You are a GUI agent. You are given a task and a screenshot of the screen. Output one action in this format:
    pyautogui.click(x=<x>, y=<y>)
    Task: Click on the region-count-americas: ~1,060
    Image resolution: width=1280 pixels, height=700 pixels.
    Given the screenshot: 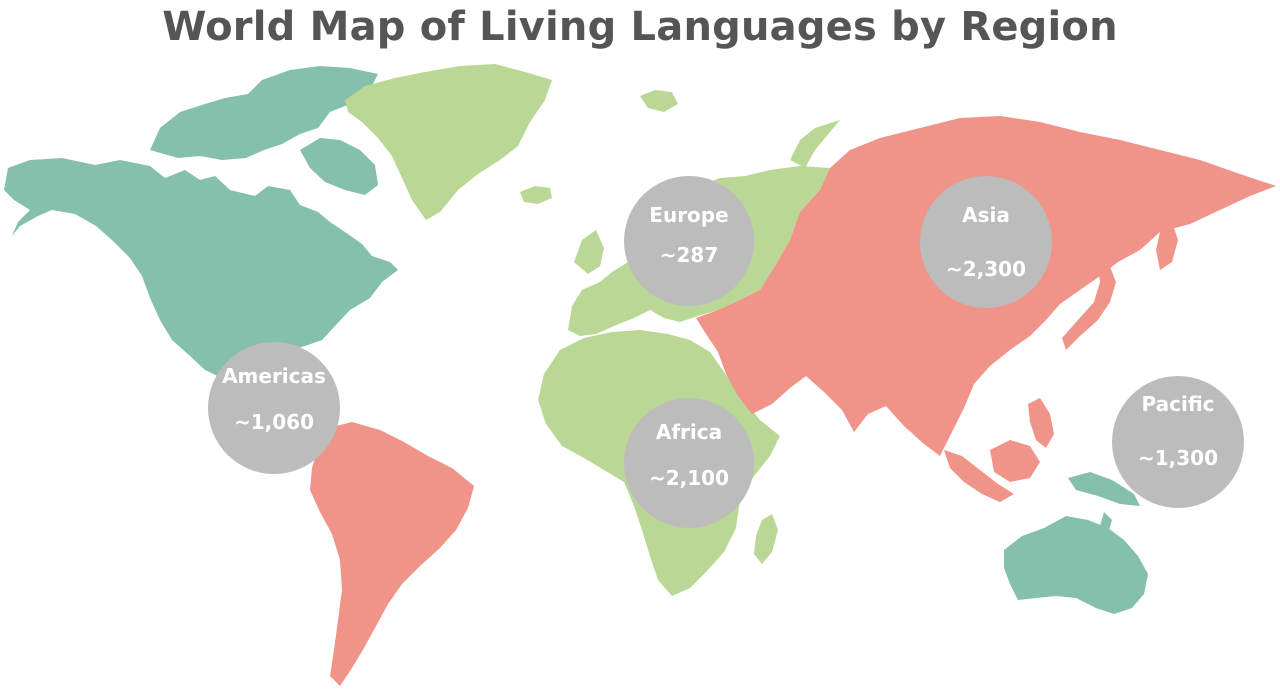 What is the action you would take?
    pyautogui.click(x=274, y=422)
    